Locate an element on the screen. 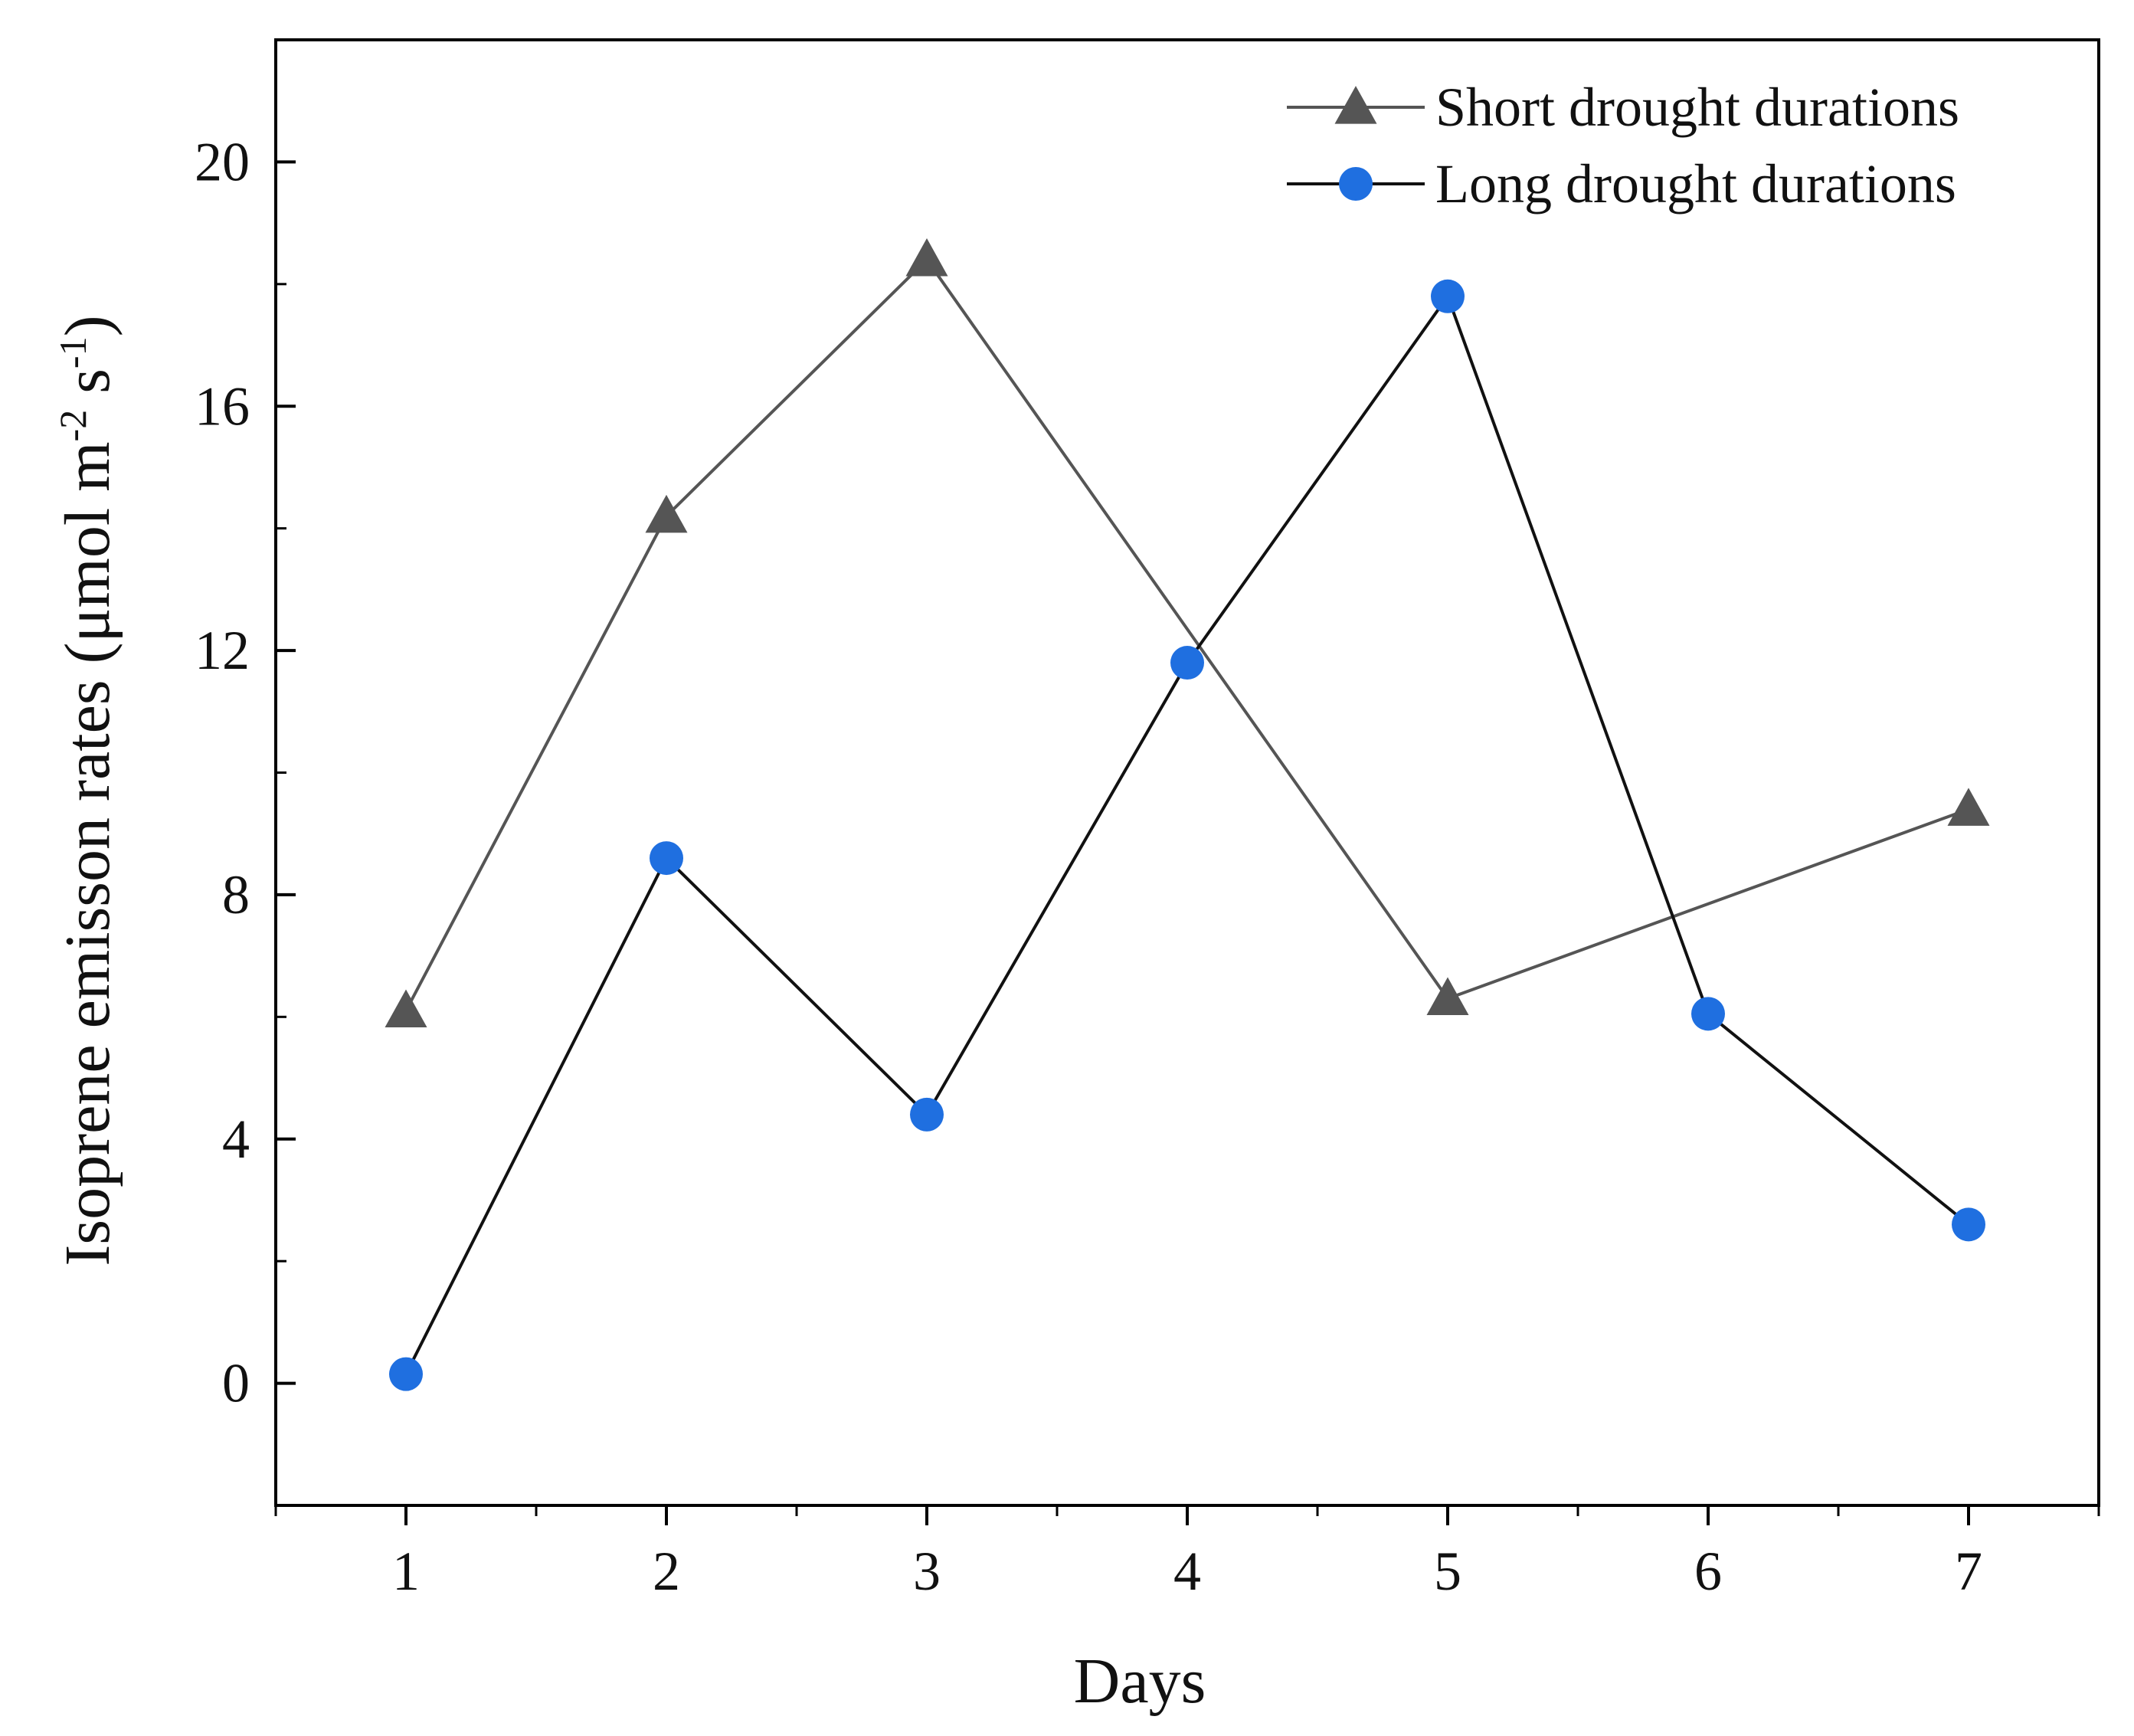 The image size is (2134, 1736). legend-label: Long drought durations is located at coordinates (1695, 184).